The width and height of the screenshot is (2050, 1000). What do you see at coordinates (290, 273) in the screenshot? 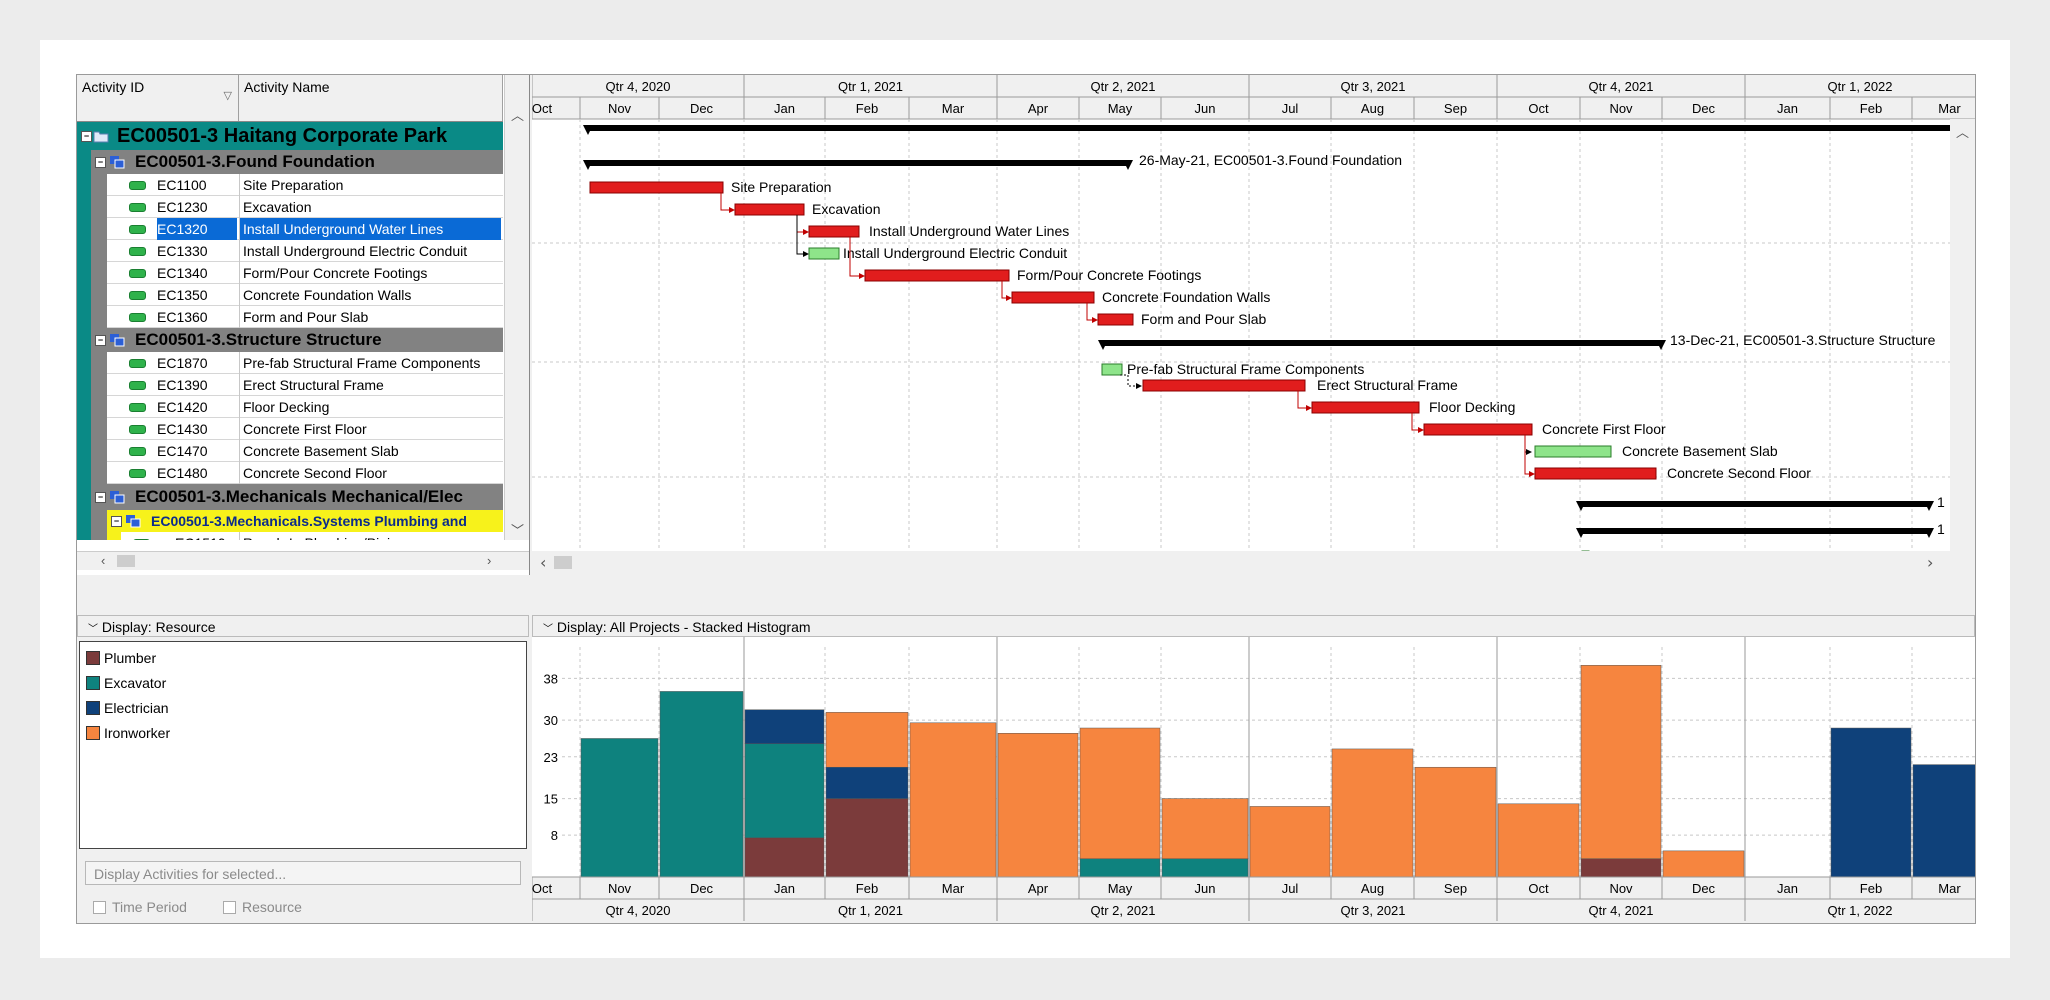
I see `activity-row: EC1340 Form/Pour Concrete Footings` at bounding box center [290, 273].